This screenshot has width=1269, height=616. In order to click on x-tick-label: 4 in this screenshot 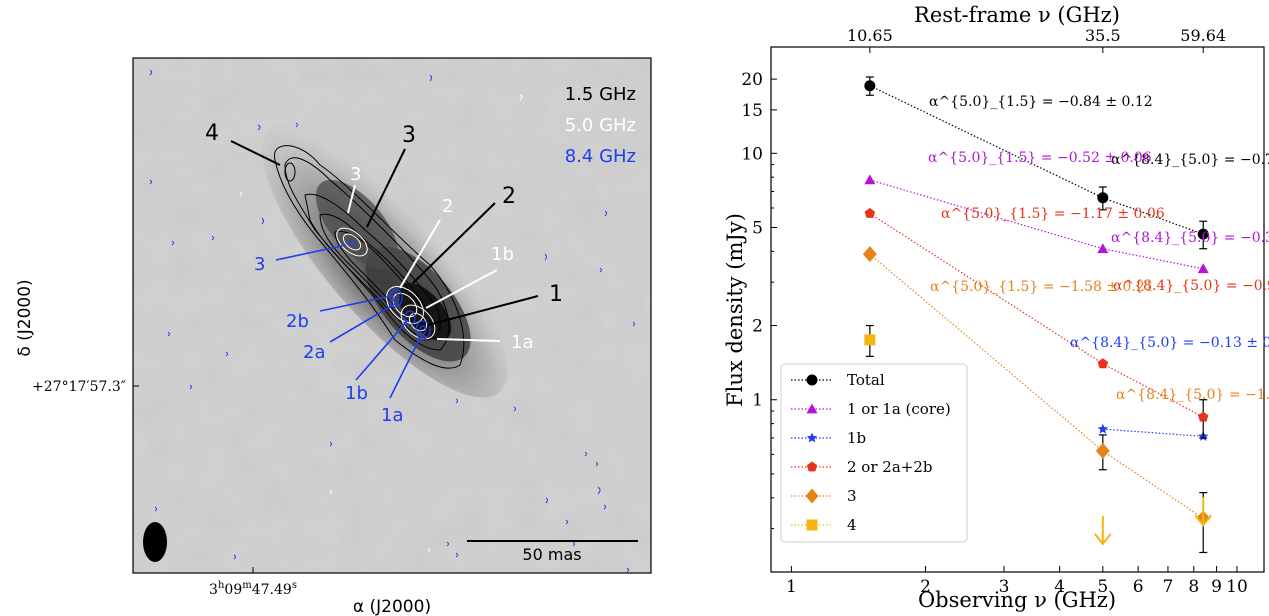, I will do `click(1059, 587)`.